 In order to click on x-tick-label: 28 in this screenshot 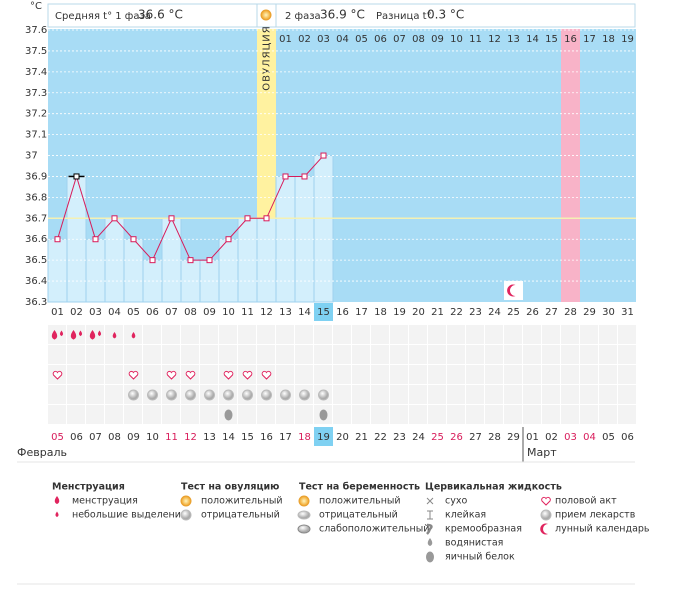, I will do `click(570, 312)`.